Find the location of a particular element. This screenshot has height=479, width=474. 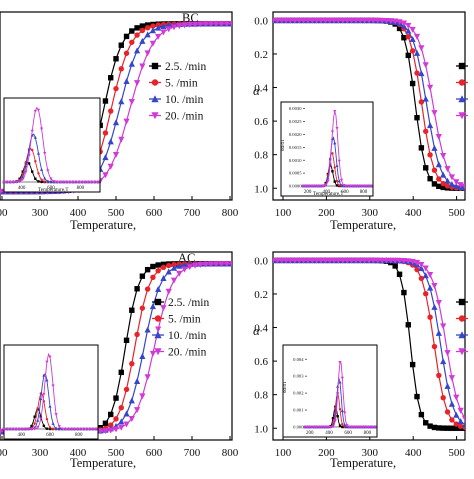

y-tick-label: 0.8 is located at coordinates (261, 396).